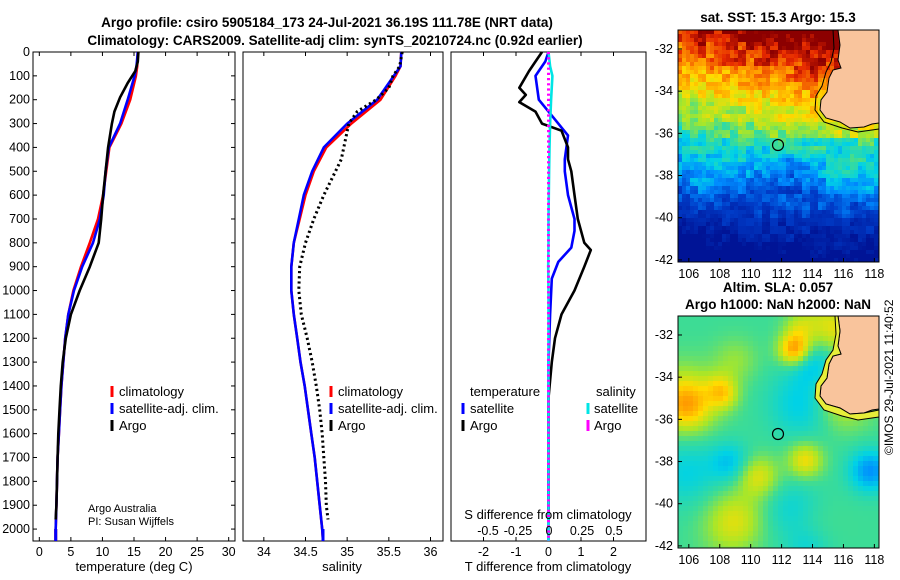  Describe the element at coordinates (197, 552) in the screenshot. I see `x-tick-label: 25` at that location.